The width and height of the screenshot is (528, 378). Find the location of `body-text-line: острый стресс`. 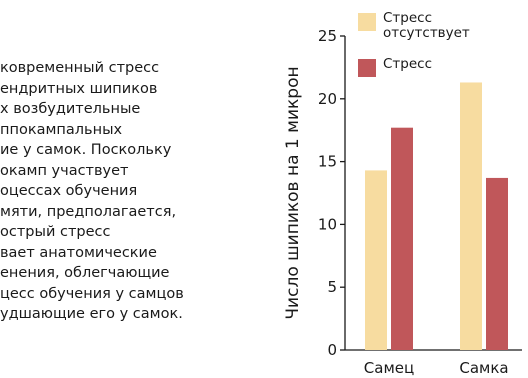

body-text-line: острый стресс is located at coordinates (55, 232).